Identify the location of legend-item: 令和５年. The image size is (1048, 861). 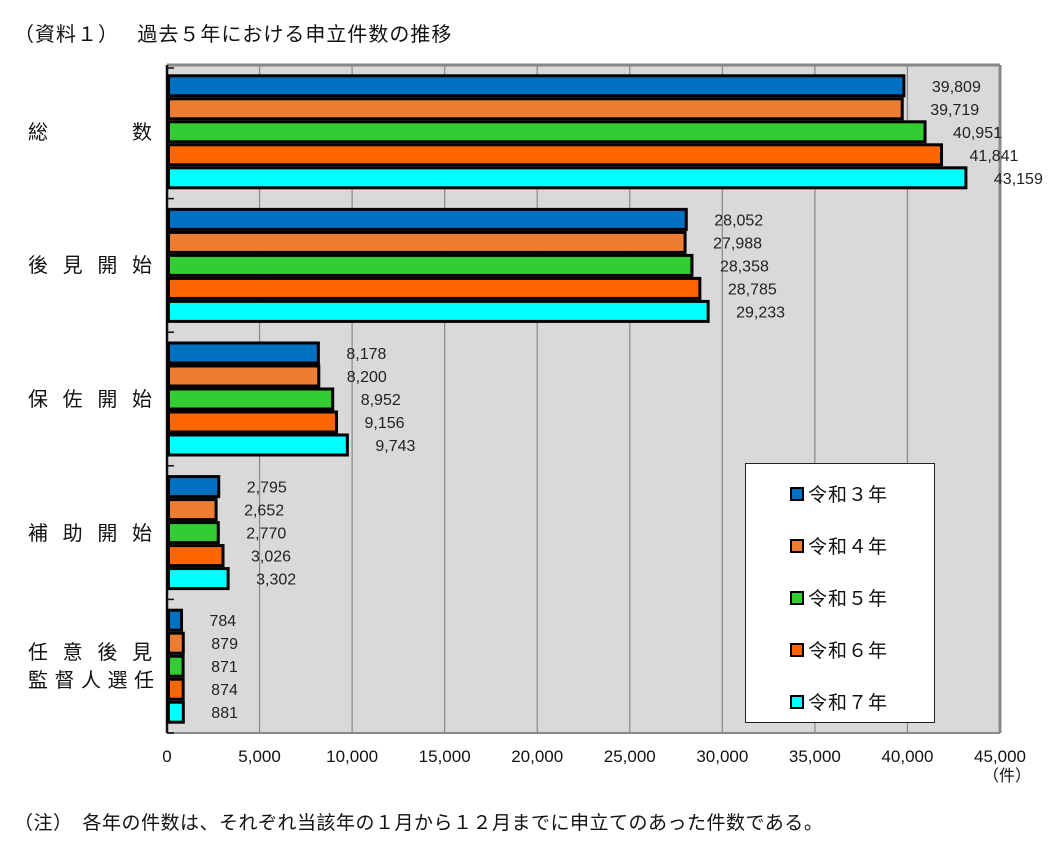
(839, 597).